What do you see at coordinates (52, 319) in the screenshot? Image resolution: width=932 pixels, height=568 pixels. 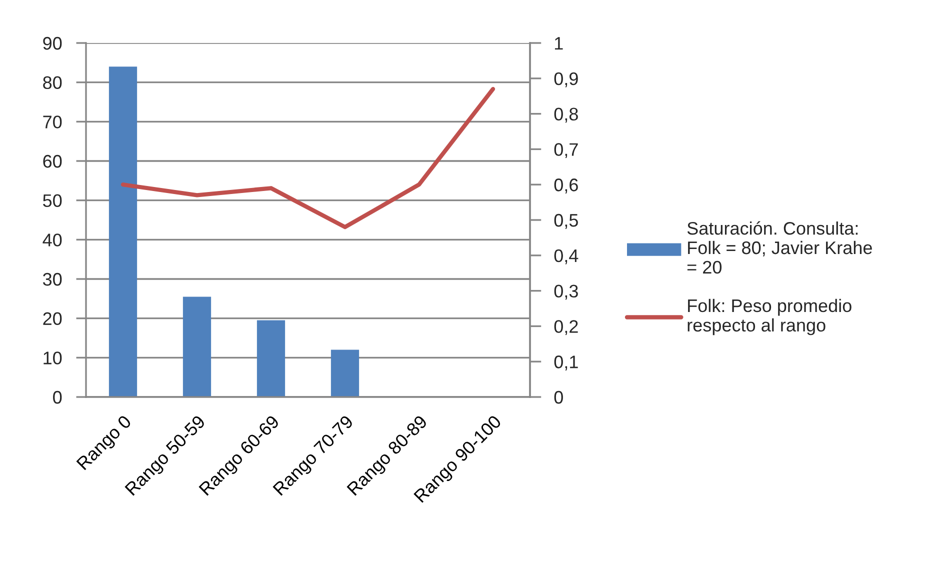 I see `y-tick-label: 20` at bounding box center [52, 319].